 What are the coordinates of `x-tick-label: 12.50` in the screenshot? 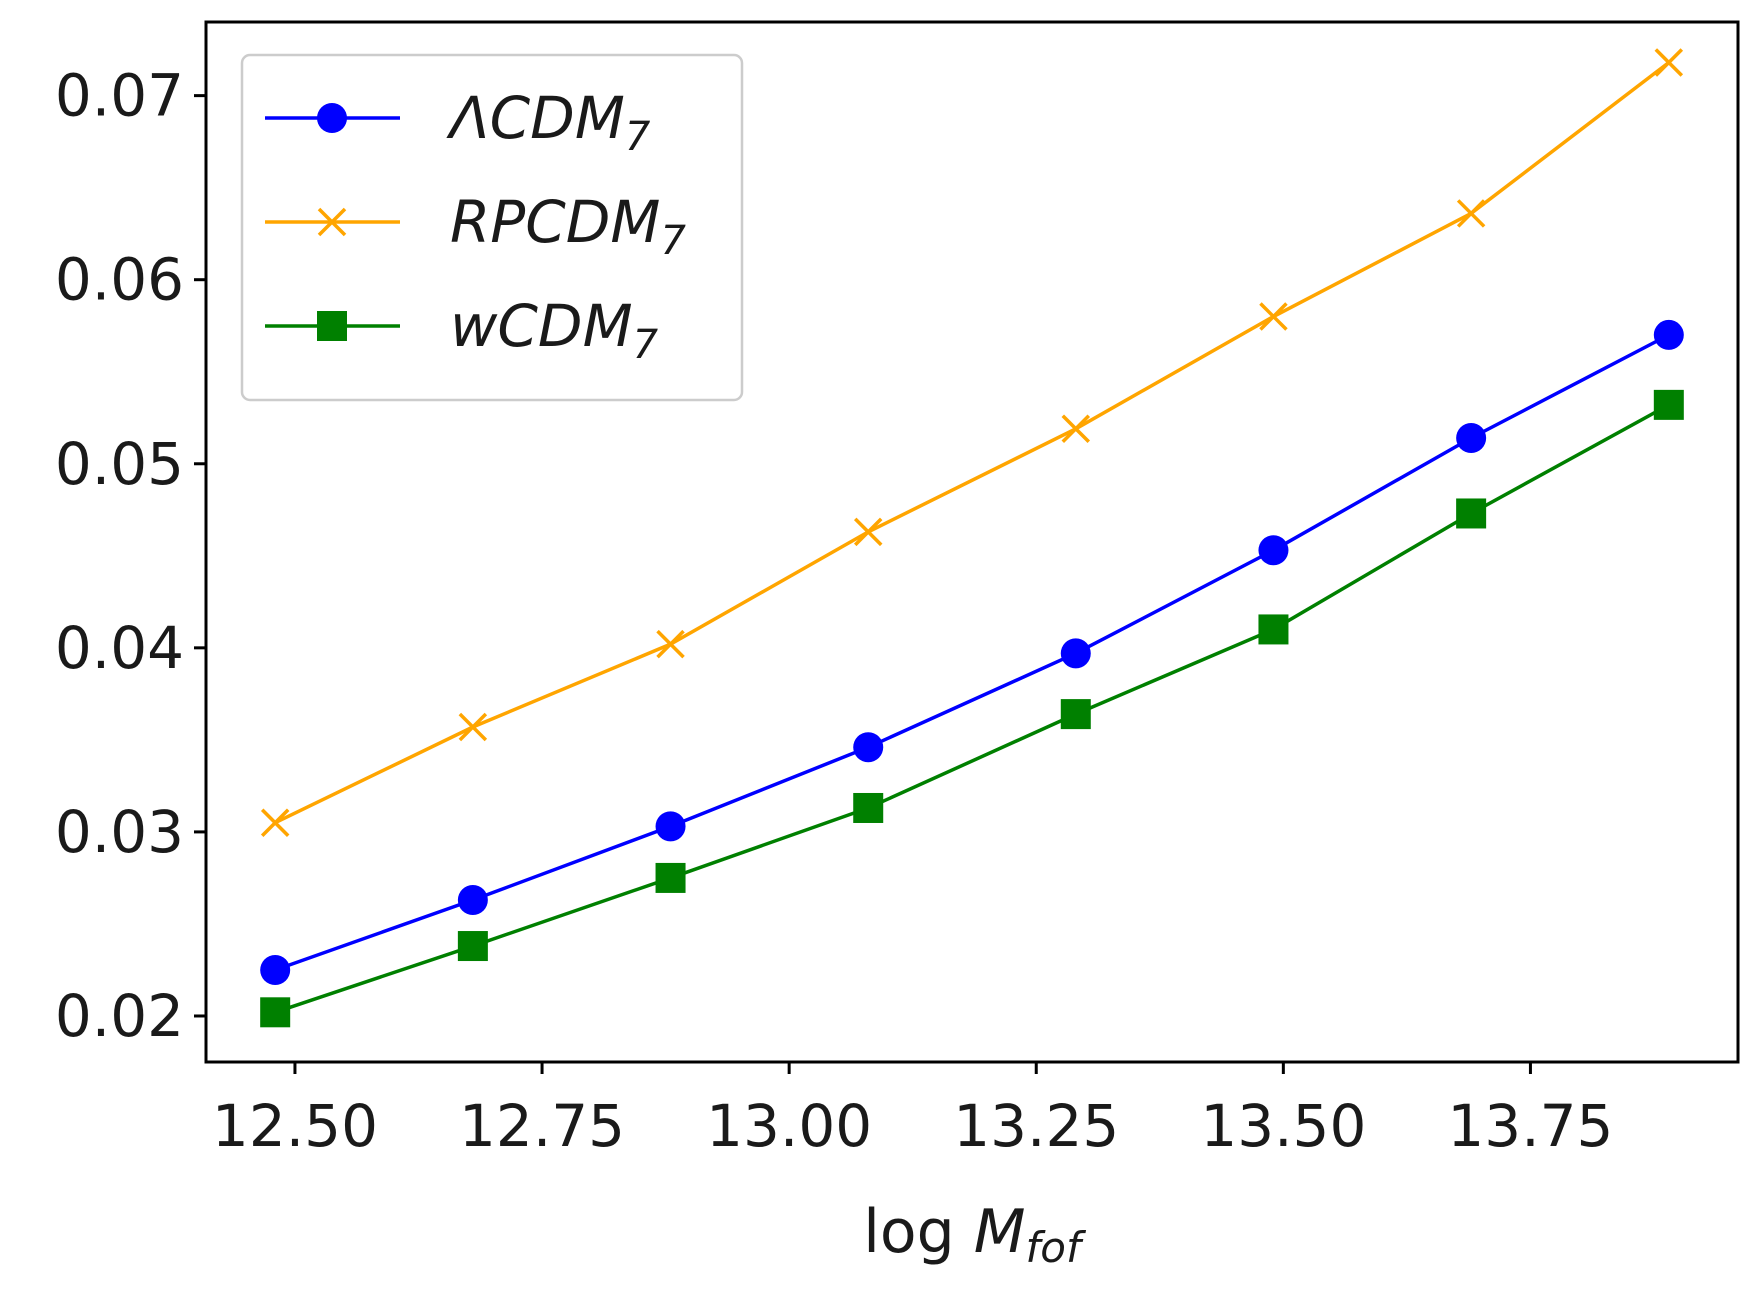 It's located at (295, 1126).